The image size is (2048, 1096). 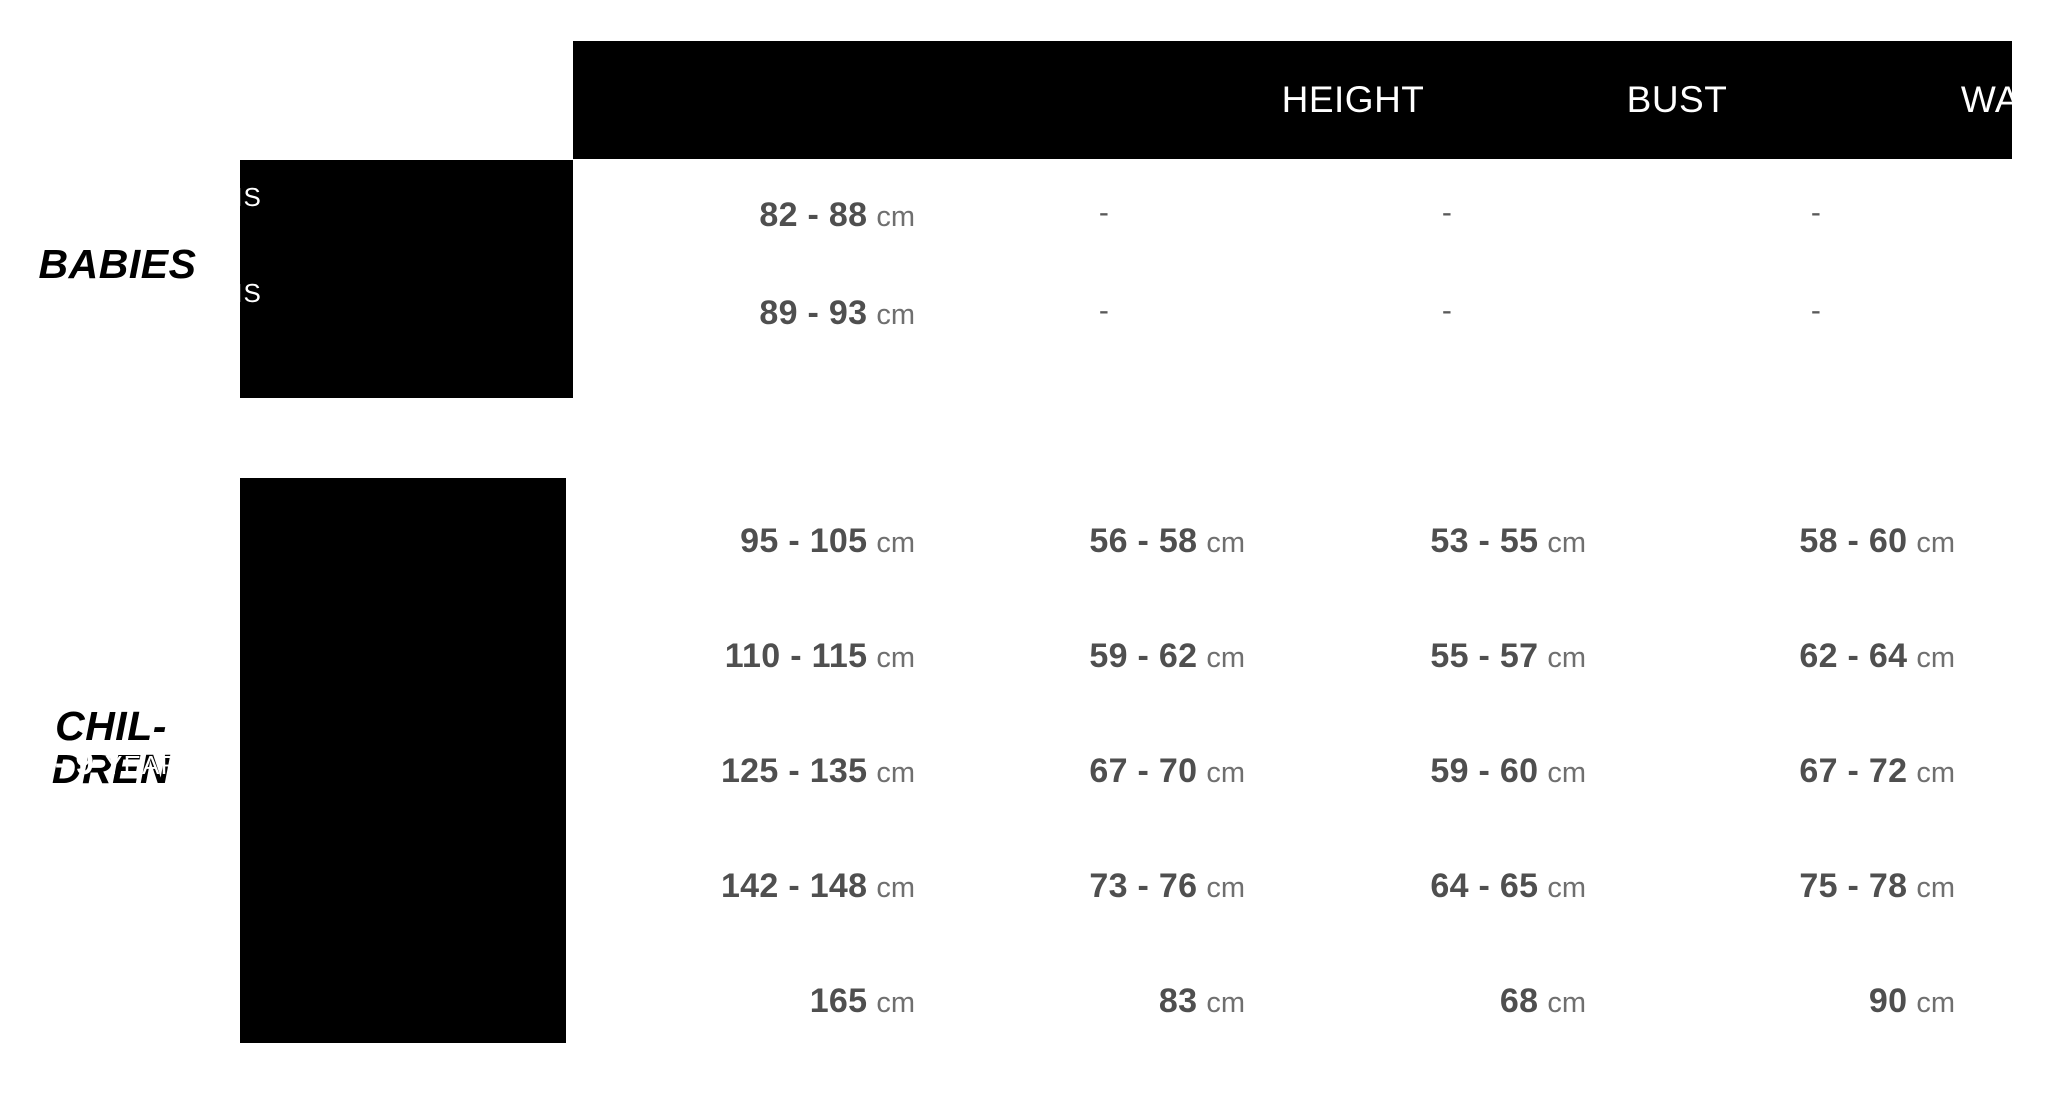 What do you see at coordinates (1143, 541) in the screenshot?
I see `value-number: 56 - 58` at bounding box center [1143, 541].